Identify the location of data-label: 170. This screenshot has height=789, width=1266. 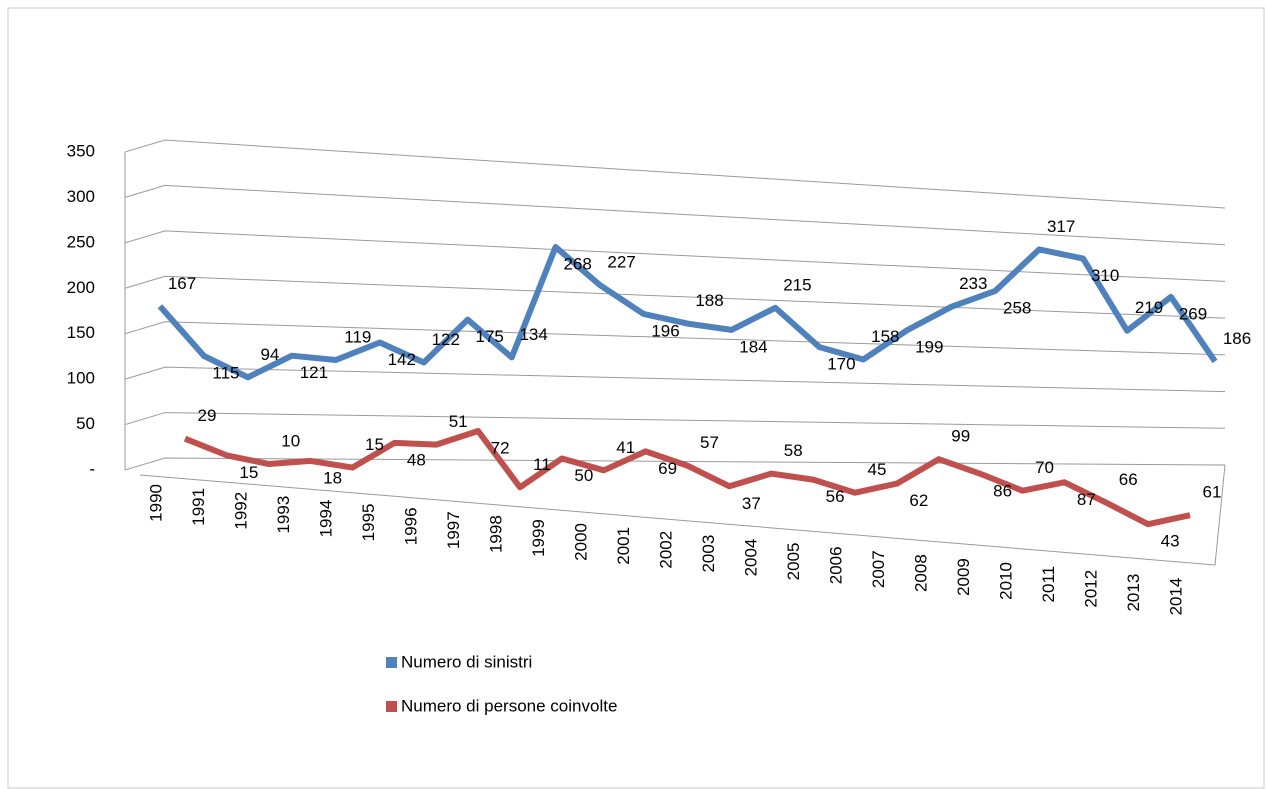
(841, 364).